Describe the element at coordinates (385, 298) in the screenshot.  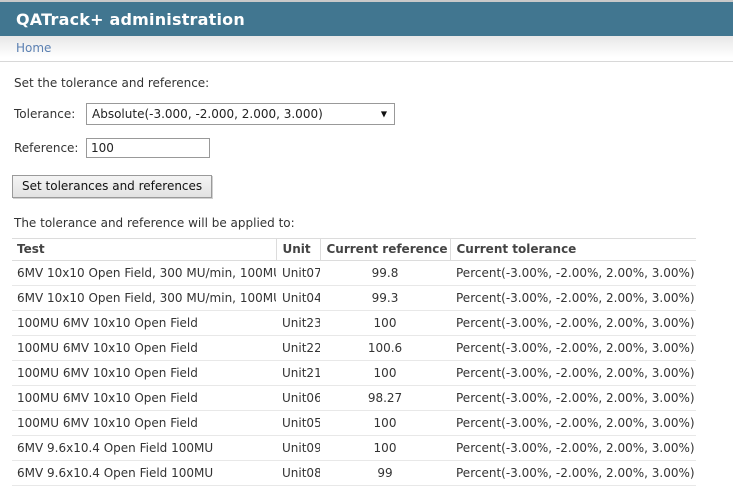
I see `cell-current-reference: 99.3` at that location.